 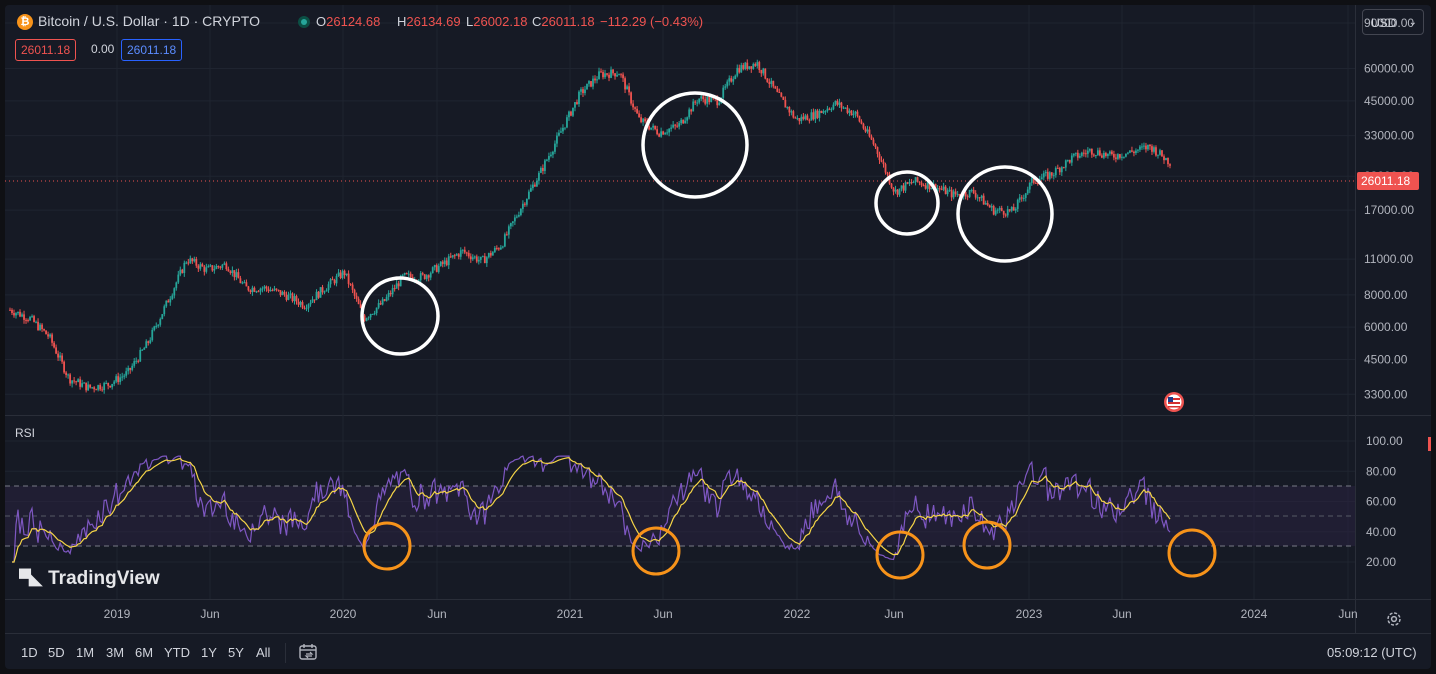 I want to click on date-range-icon, so click(x=308, y=652).